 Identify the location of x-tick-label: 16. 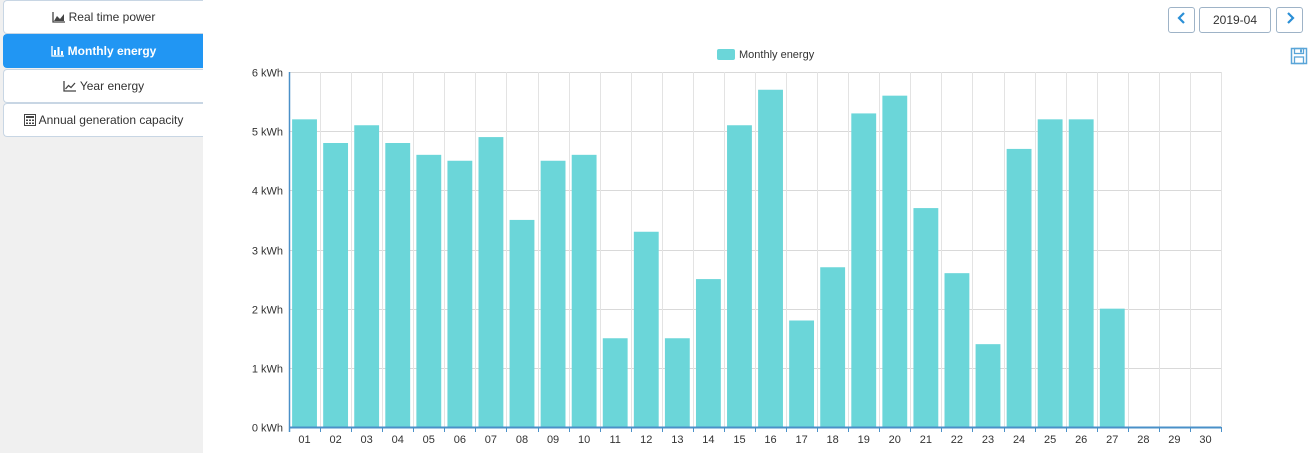
(770, 440).